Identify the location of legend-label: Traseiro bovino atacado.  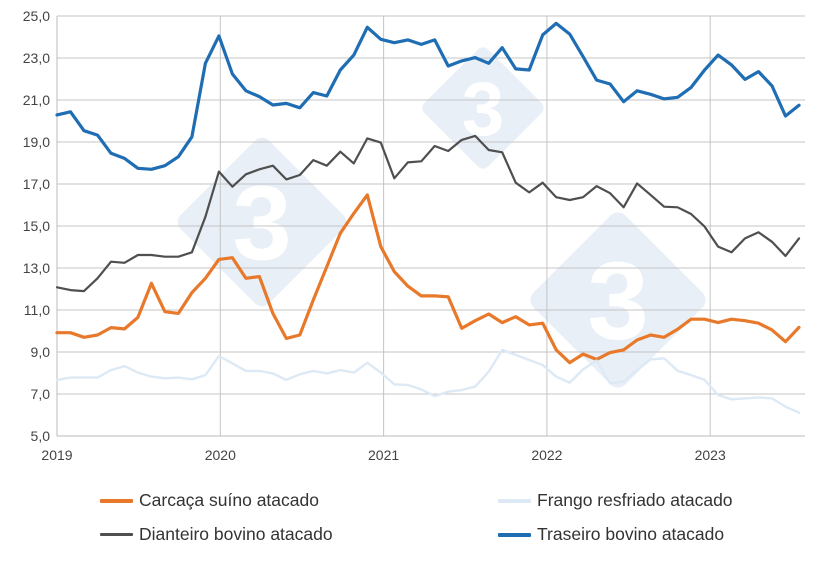
(631, 534).